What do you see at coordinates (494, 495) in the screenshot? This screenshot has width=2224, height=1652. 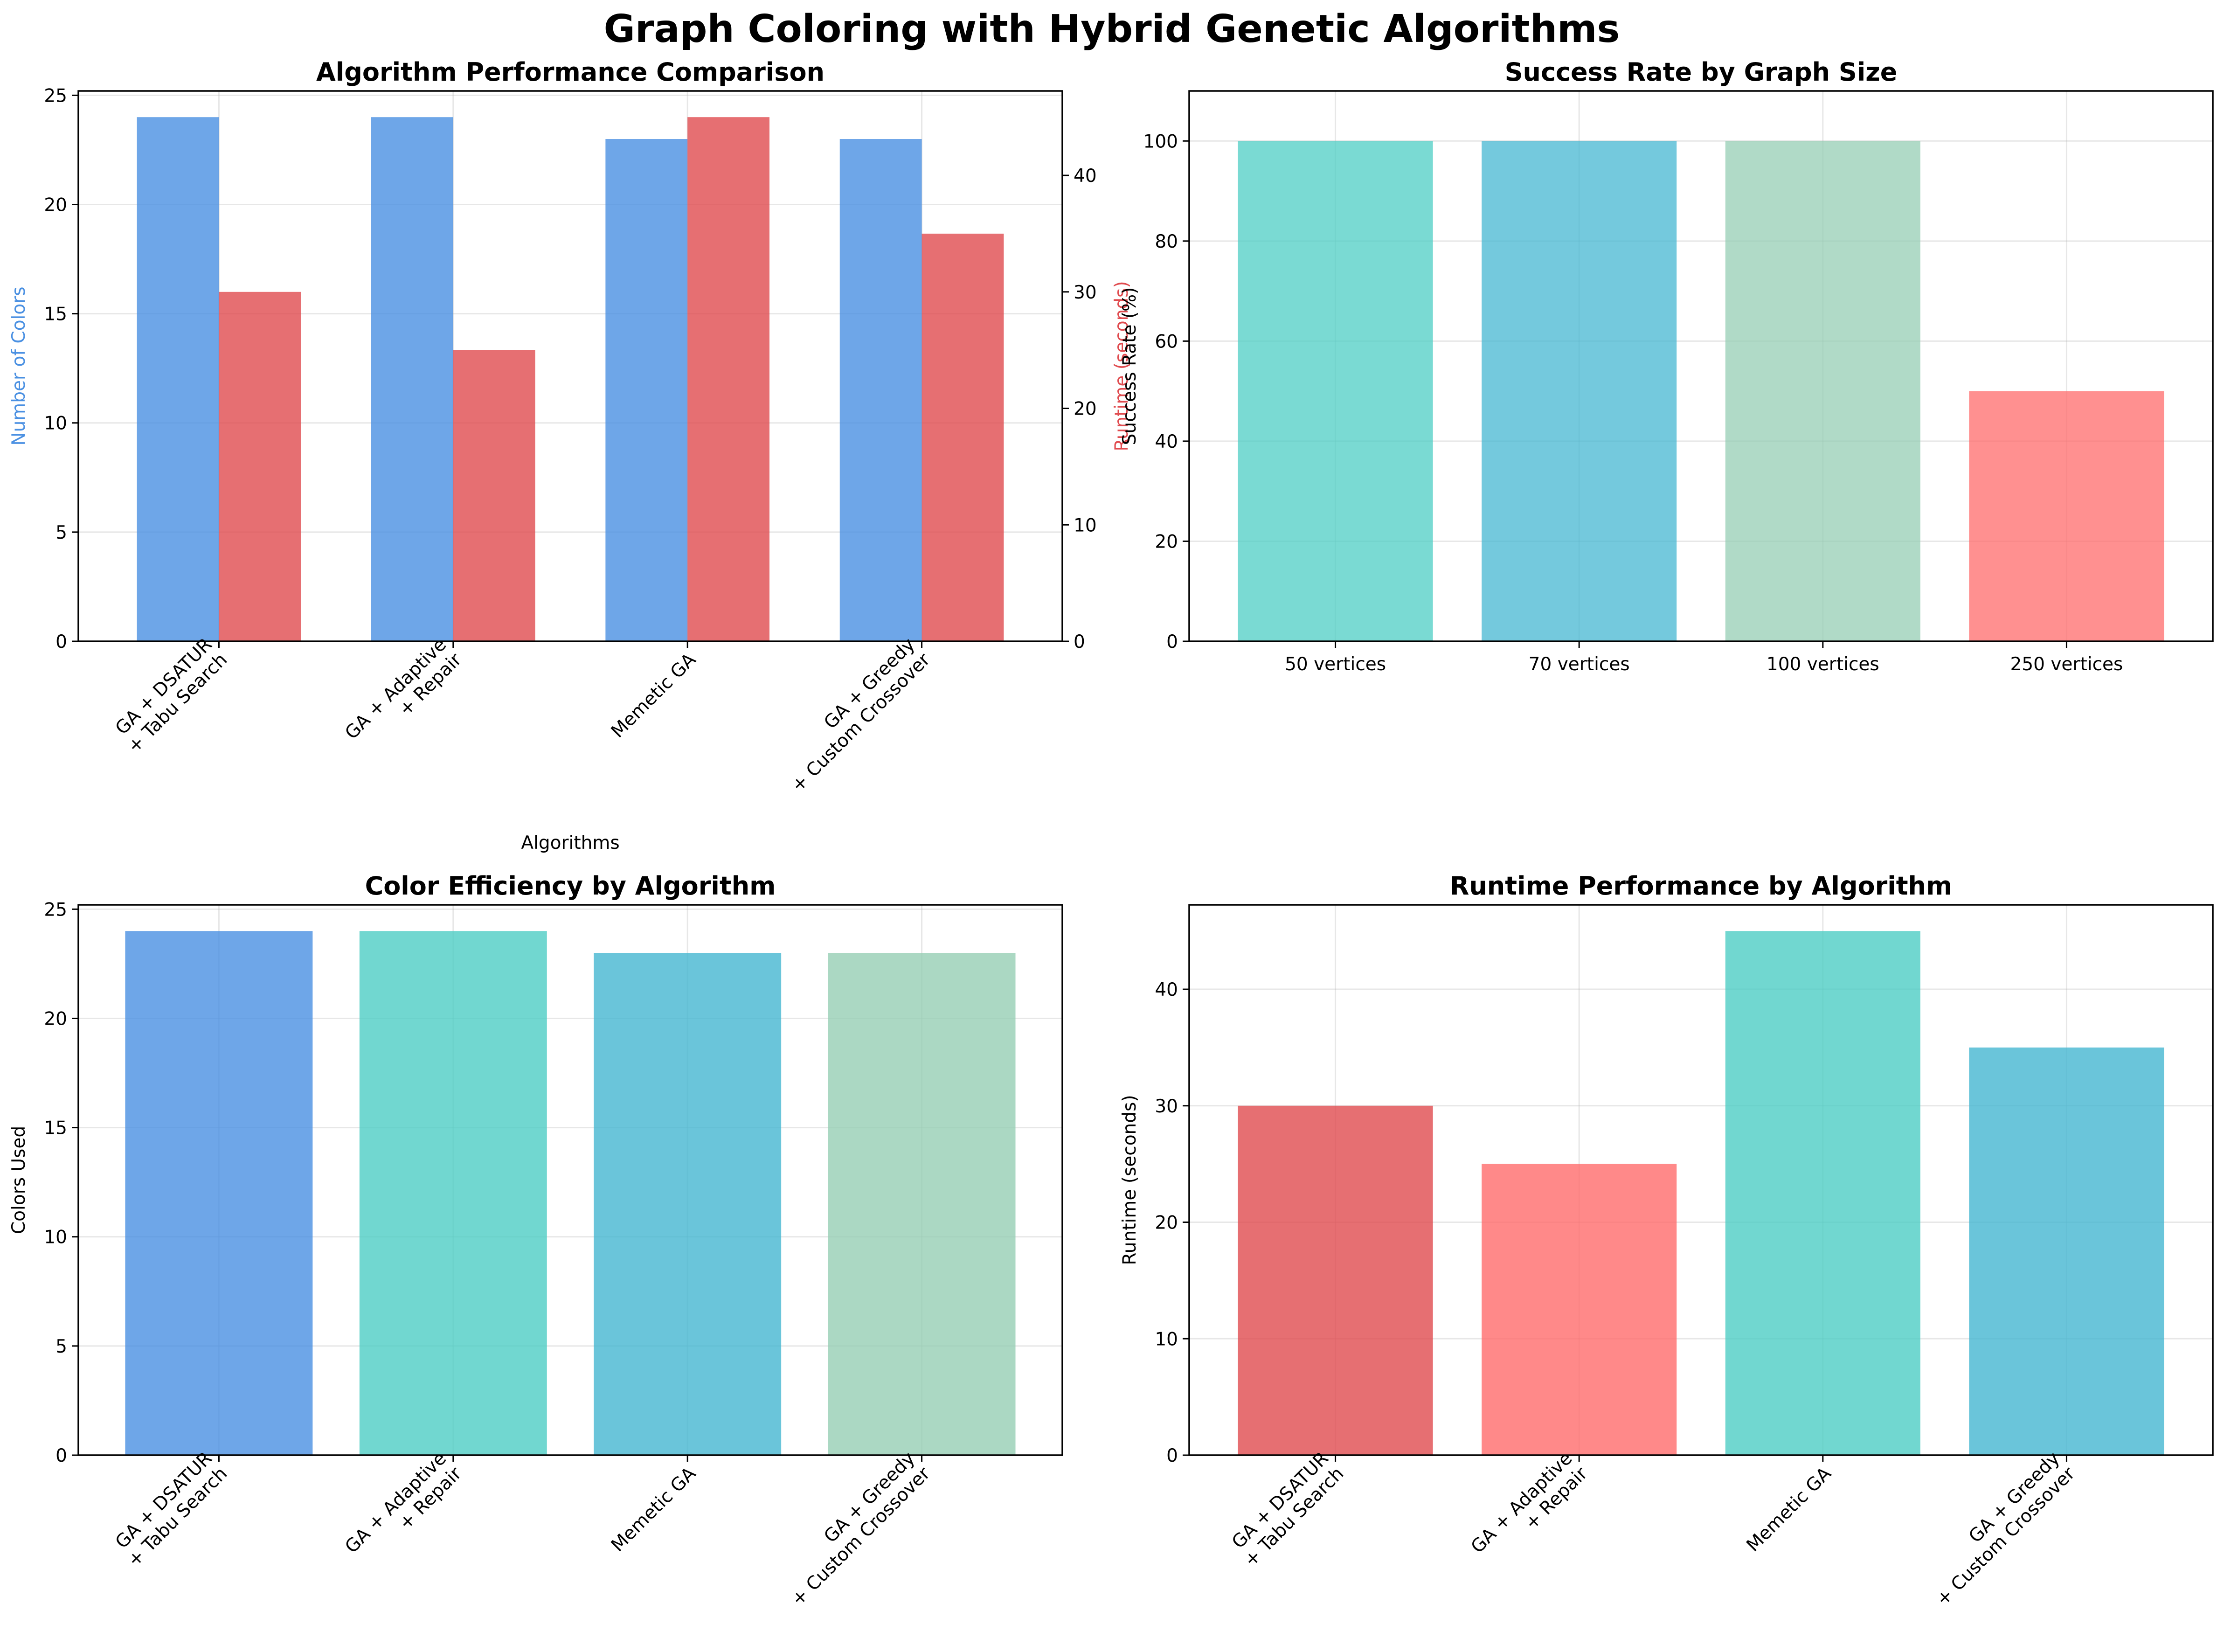 I see `bar-runtime-adaptive` at bounding box center [494, 495].